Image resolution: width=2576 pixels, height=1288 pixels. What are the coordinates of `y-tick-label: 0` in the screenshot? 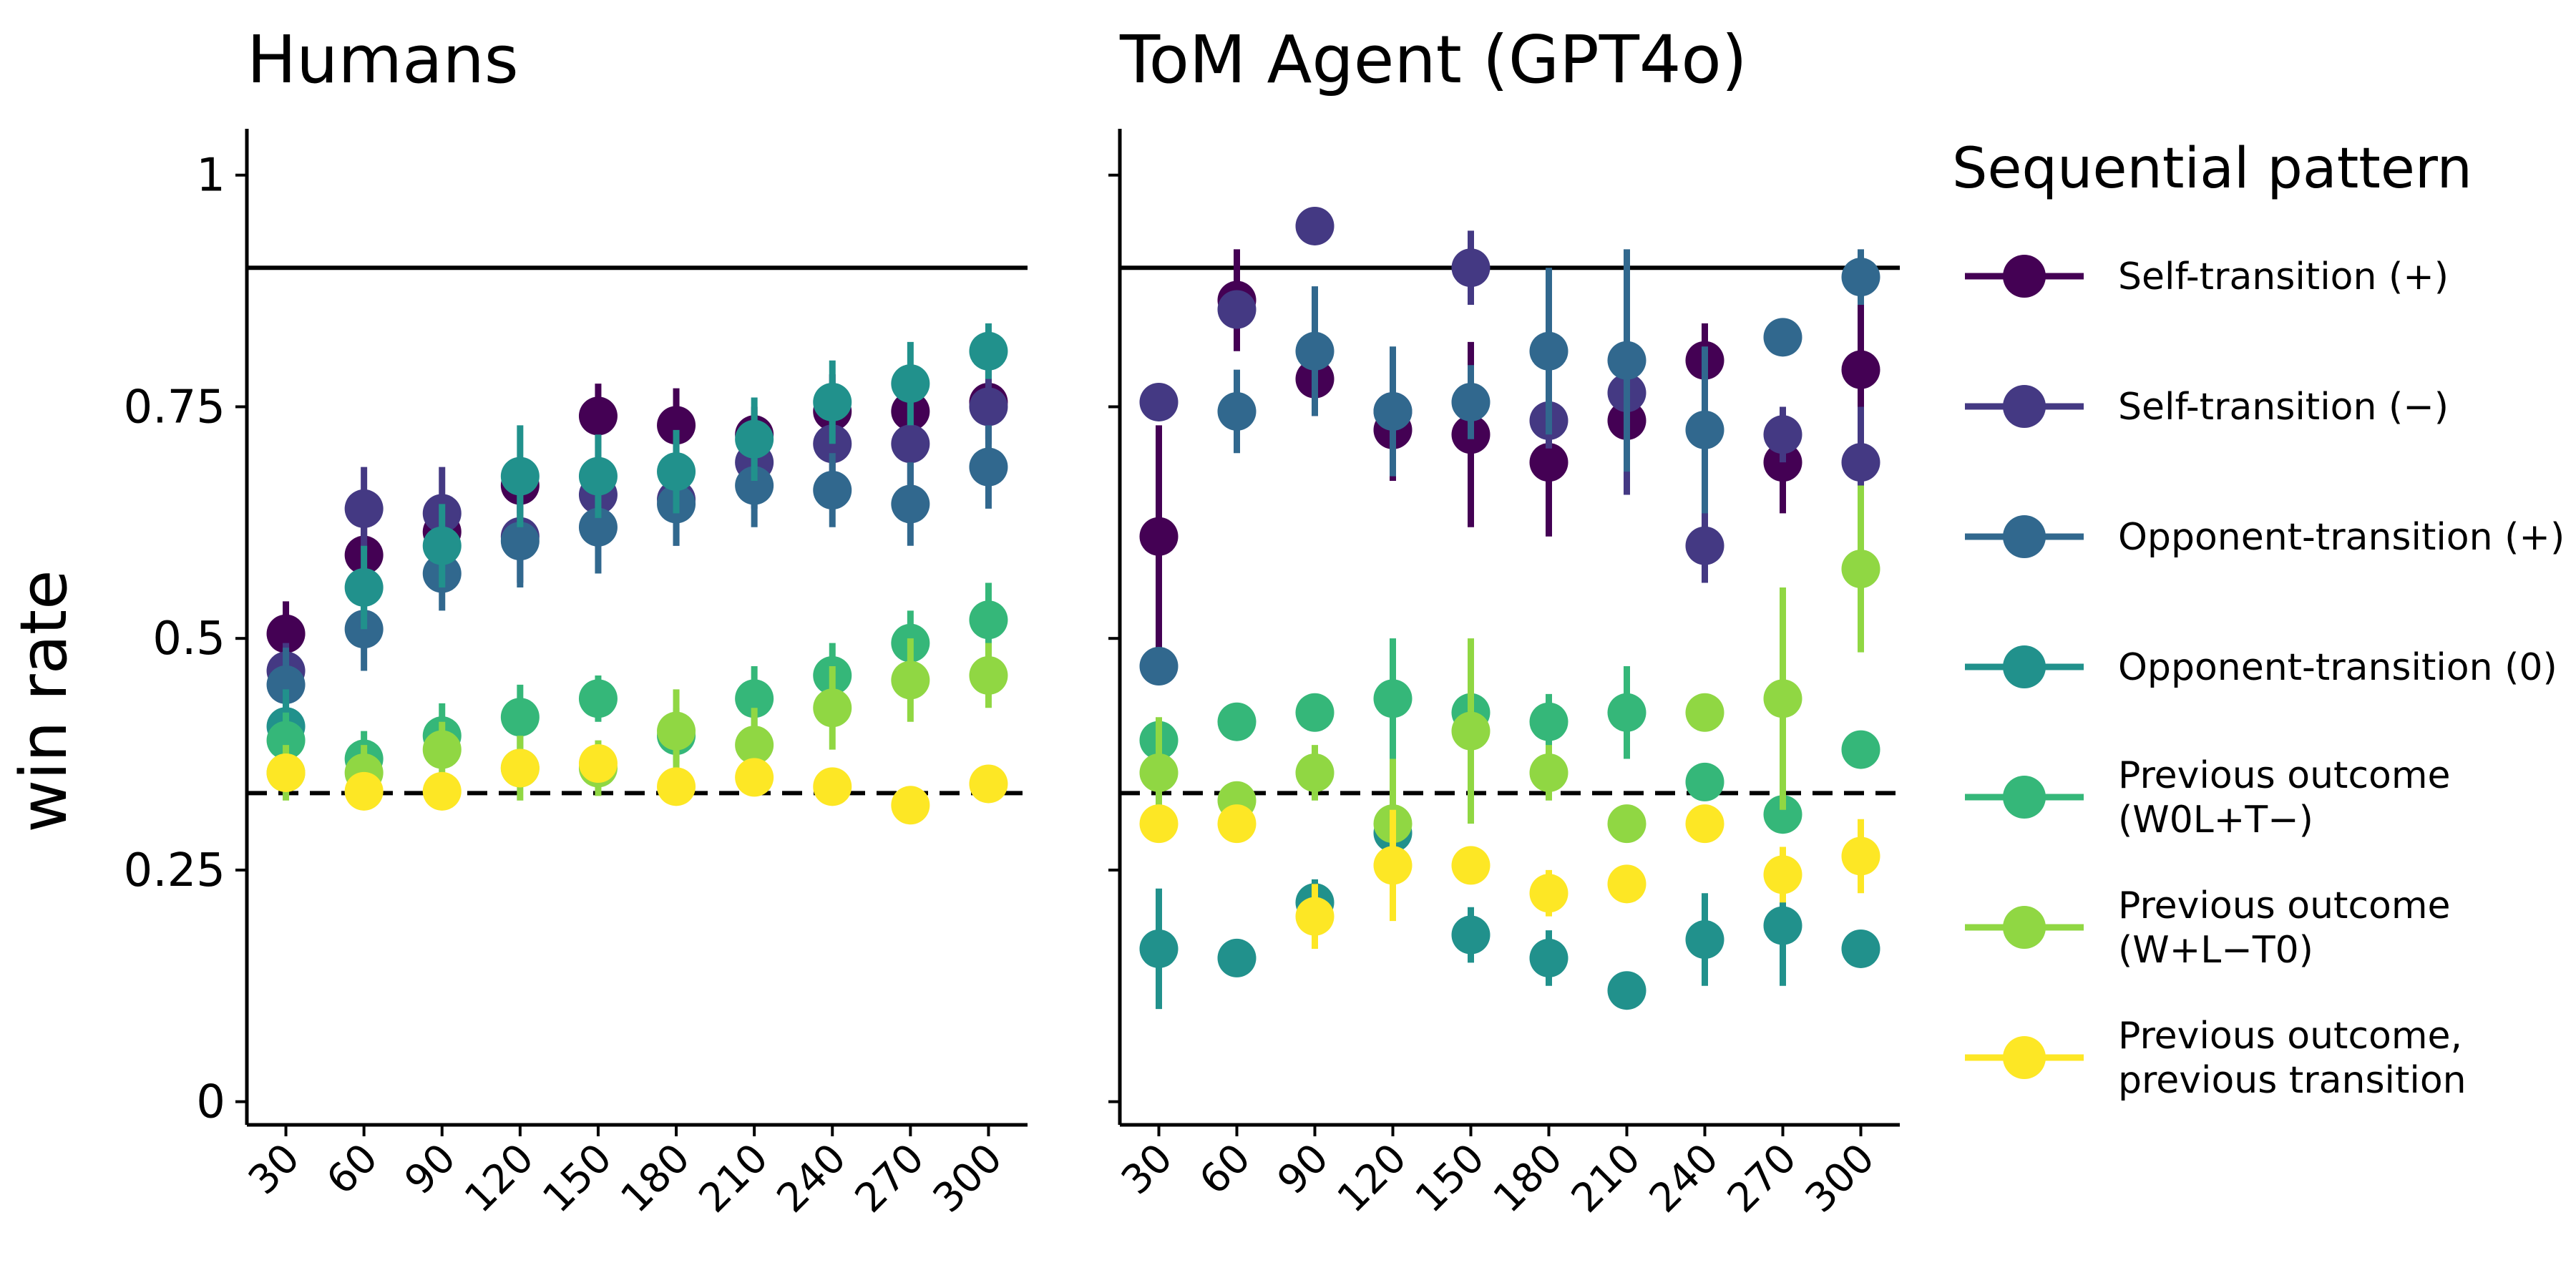 It's located at (210, 1102).